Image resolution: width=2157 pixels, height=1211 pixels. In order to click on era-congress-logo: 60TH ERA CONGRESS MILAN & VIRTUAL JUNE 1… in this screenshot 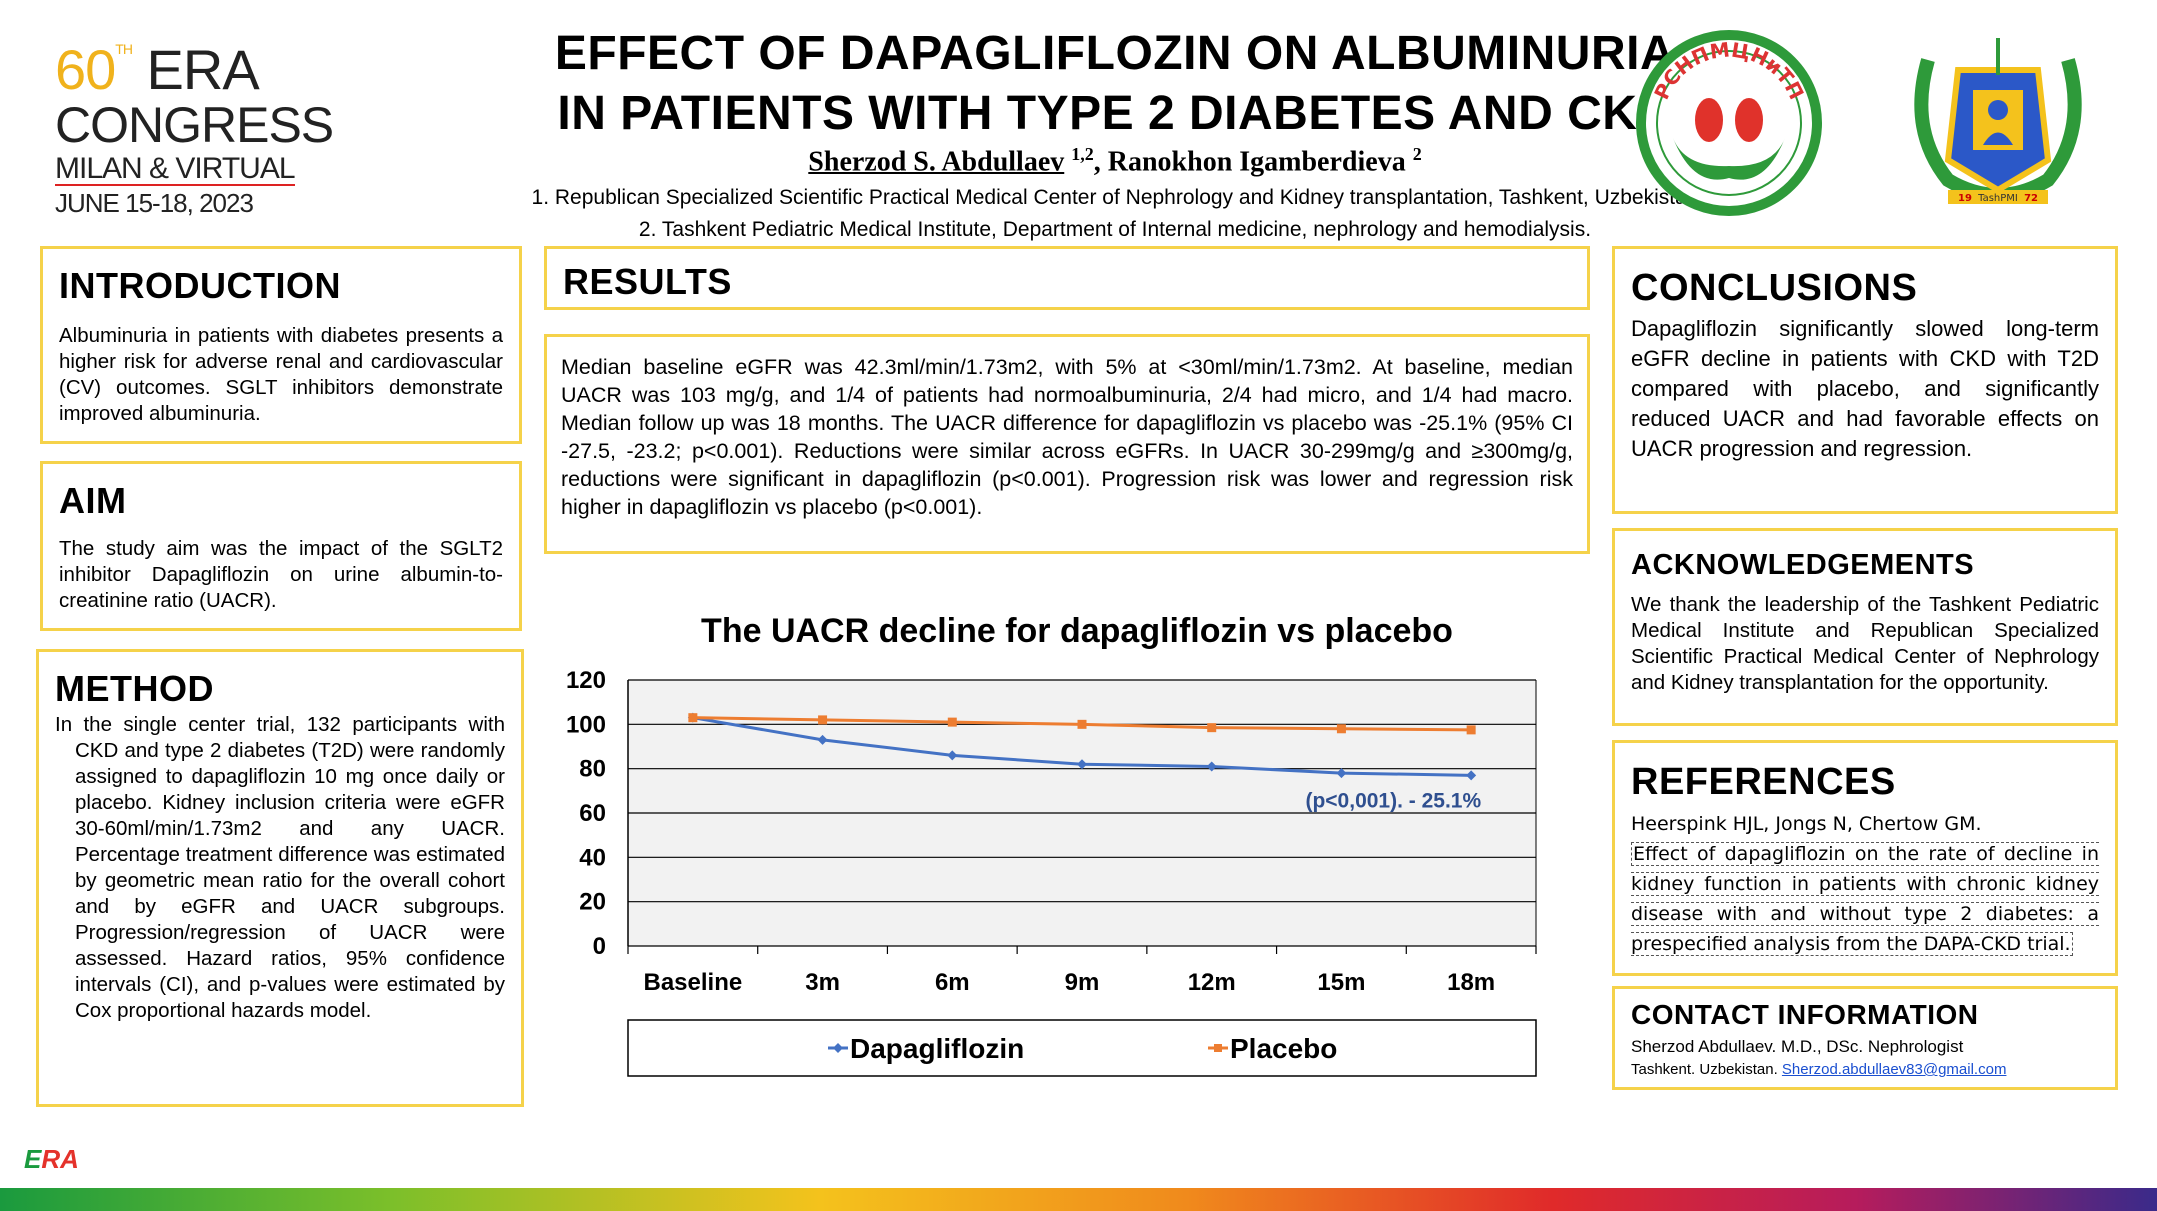, I will do `click(194, 128)`.